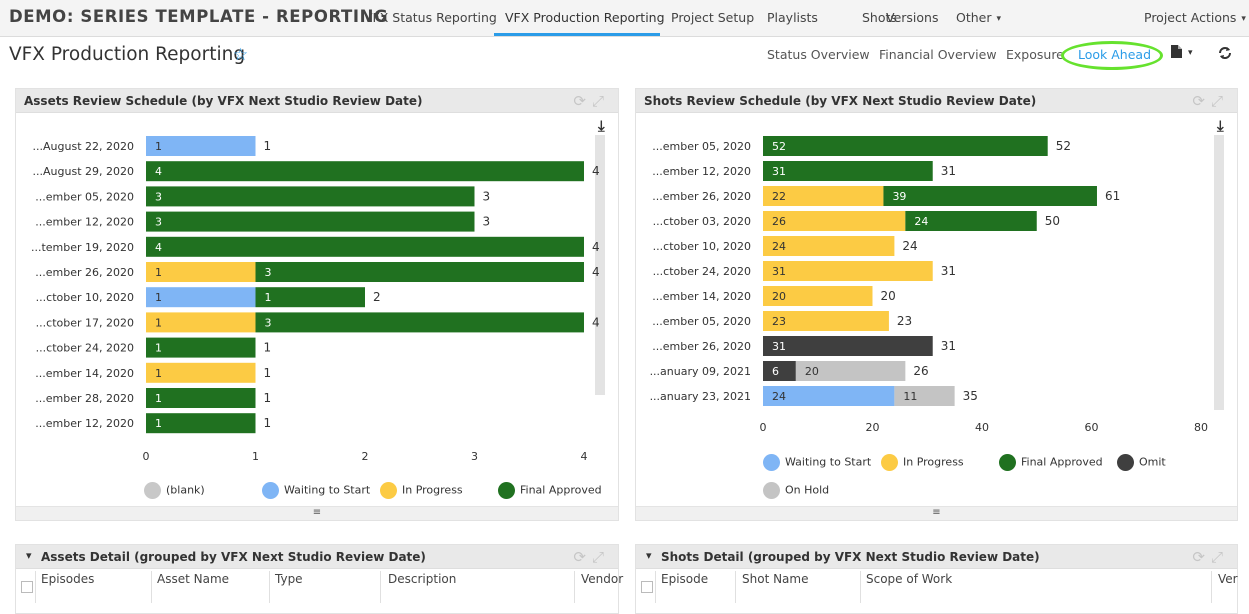 The height and width of the screenshot is (614, 1249). What do you see at coordinates (912, 17) in the screenshot?
I see `nav-versions: Versions` at bounding box center [912, 17].